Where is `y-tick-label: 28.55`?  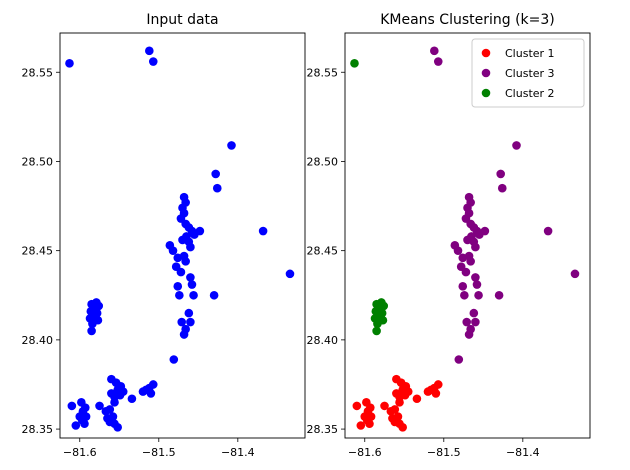 y-tick-label: 28.55 is located at coordinates (323, 72).